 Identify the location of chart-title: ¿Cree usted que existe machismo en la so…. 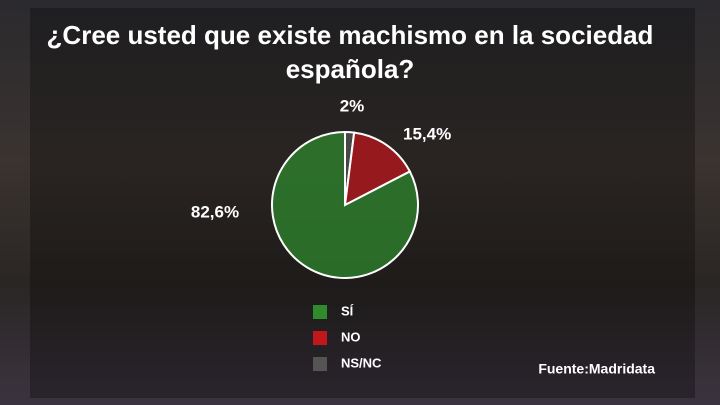
(350, 52).